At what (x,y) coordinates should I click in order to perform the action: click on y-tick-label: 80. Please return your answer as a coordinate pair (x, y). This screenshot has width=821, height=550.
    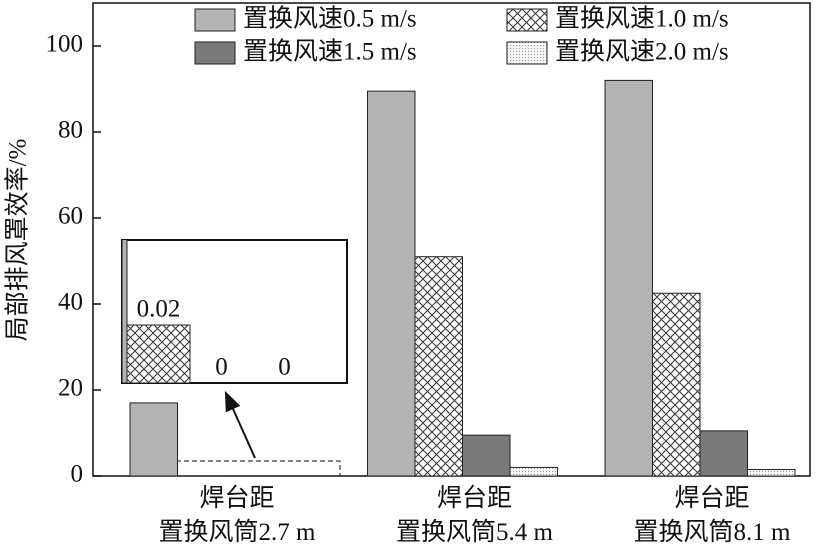
    Looking at the image, I should click on (70, 130).